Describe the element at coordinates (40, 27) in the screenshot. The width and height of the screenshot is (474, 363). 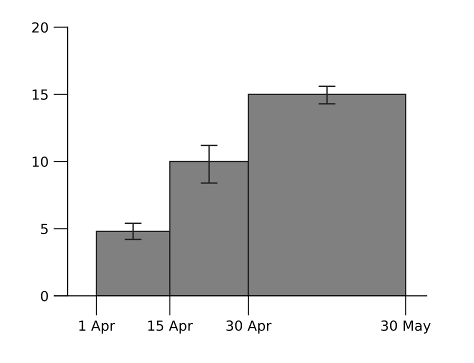
I see `y-tick-label: 20` at that location.